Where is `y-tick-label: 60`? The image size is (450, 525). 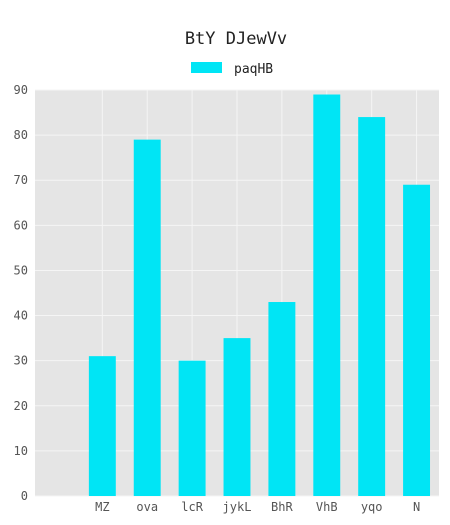
y-tick-label: 60 is located at coordinates (21, 225).